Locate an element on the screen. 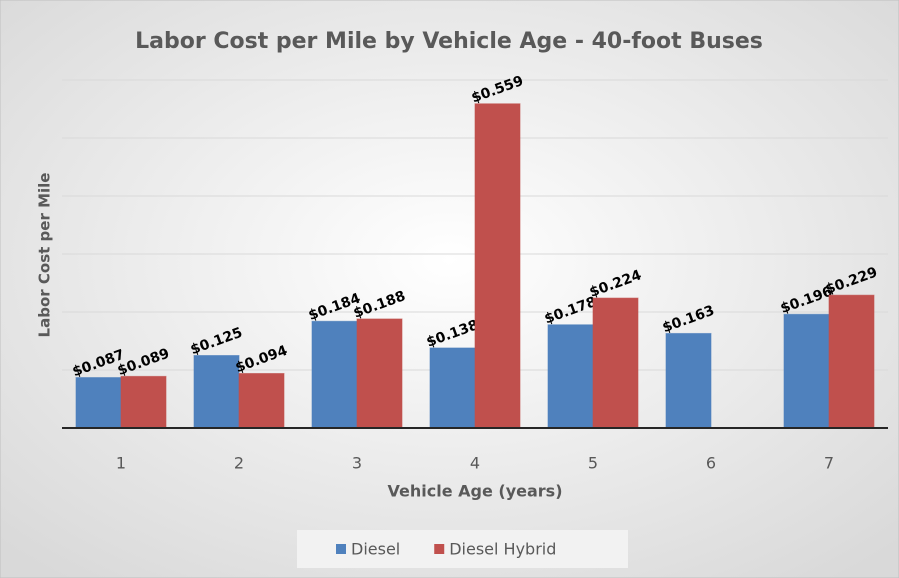 This screenshot has height=578, width=899. legend-label: Diesel Hybrid is located at coordinates (502, 549).